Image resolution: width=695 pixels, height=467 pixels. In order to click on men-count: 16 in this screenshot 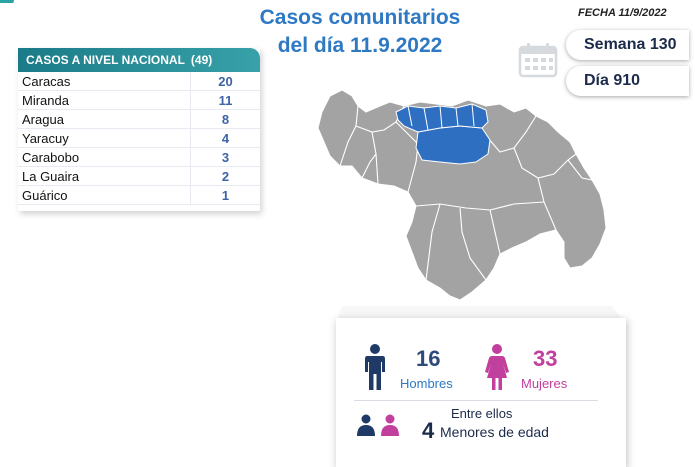, I will do `click(428, 358)`.